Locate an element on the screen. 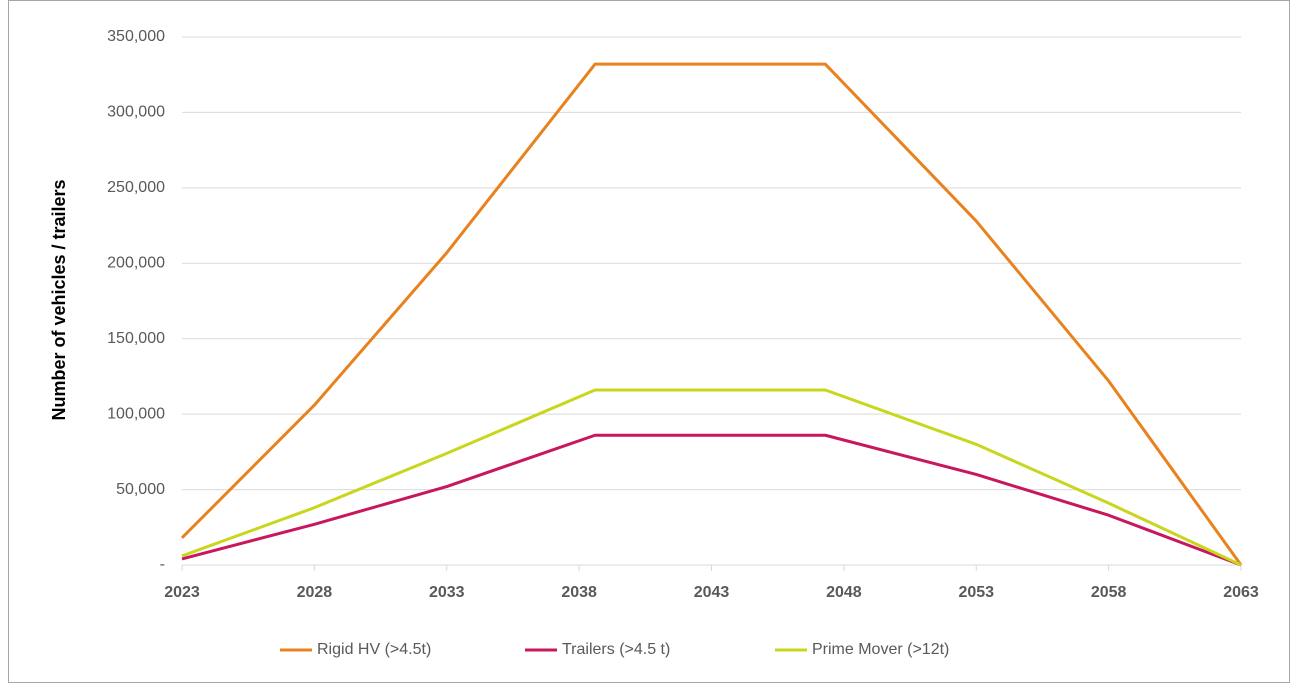  x-tick-label: 2028 is located at coordinates (315, 592).